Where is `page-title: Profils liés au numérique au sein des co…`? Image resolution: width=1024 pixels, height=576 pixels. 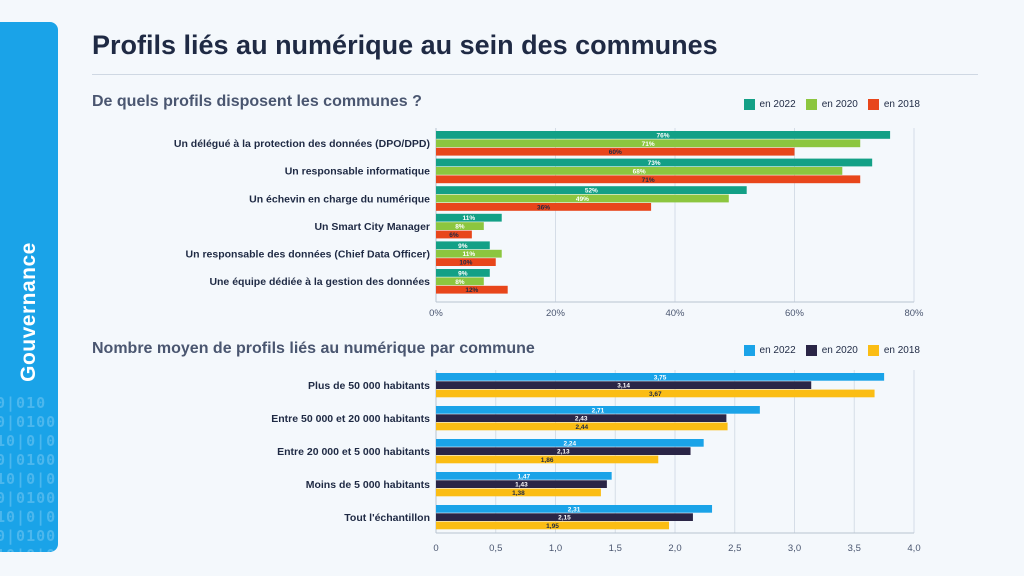 page-title: Profils liés au numérique au sein des co… is located at coordinates (405, 45).